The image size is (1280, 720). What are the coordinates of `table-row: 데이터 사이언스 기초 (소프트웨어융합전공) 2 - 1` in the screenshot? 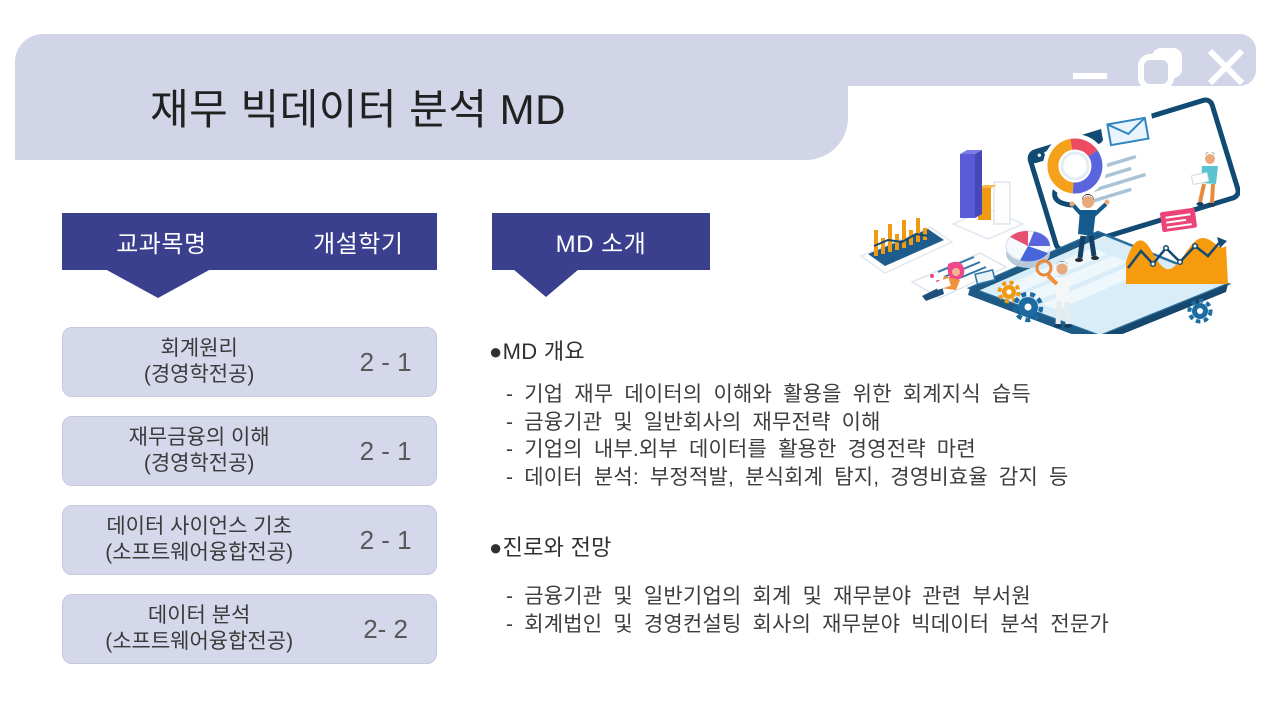 It's located at (249, 540).